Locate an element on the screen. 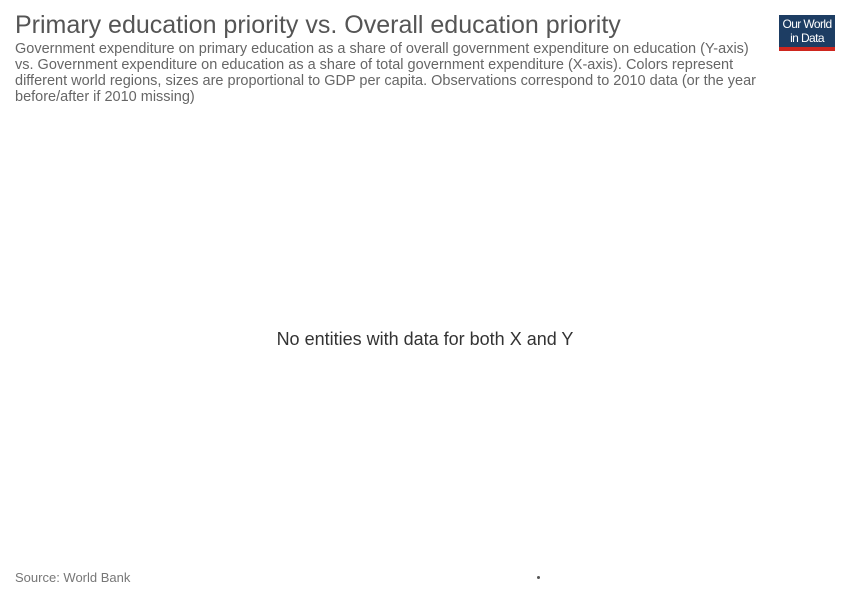 The image size is (850, 600). owid-logo: Our World in Data is located at coordinates (807, 33).